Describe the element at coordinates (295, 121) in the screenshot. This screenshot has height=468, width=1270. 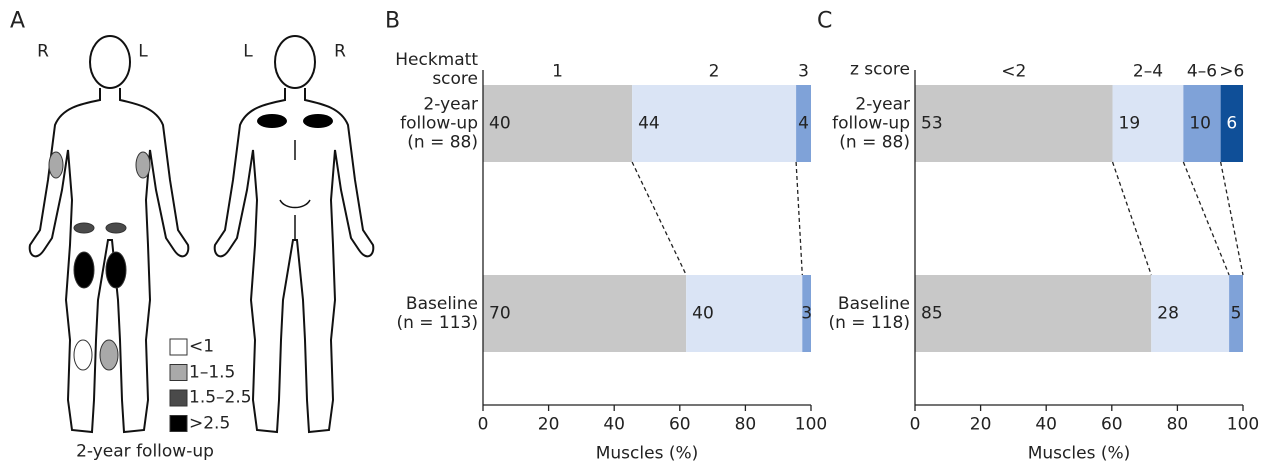
I see `back-muscles` at that location.